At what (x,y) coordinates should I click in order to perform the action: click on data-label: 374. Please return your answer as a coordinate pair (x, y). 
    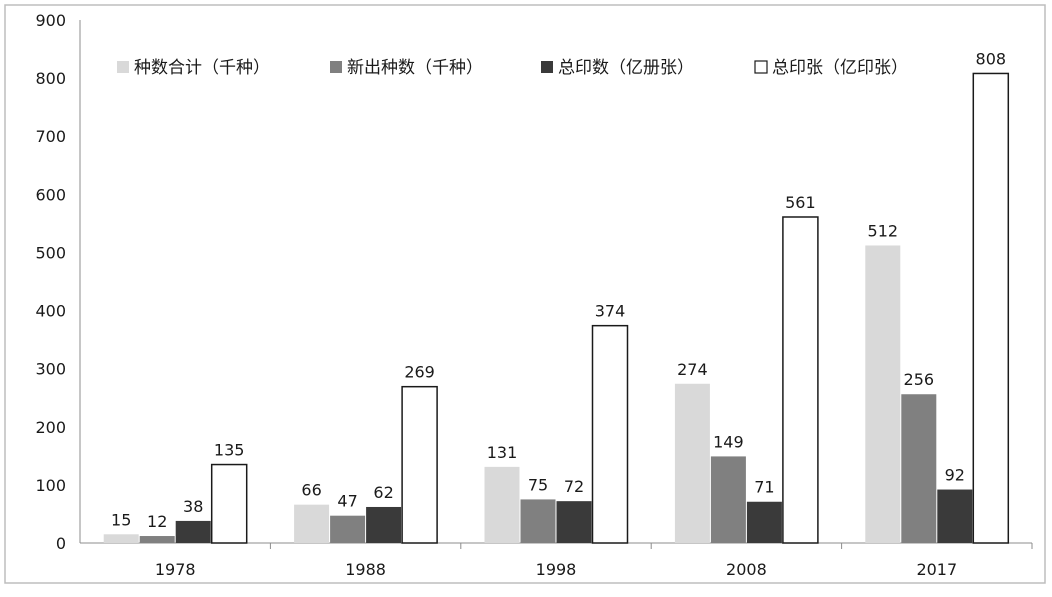
    Looking at the image, I should click on (610, 311).